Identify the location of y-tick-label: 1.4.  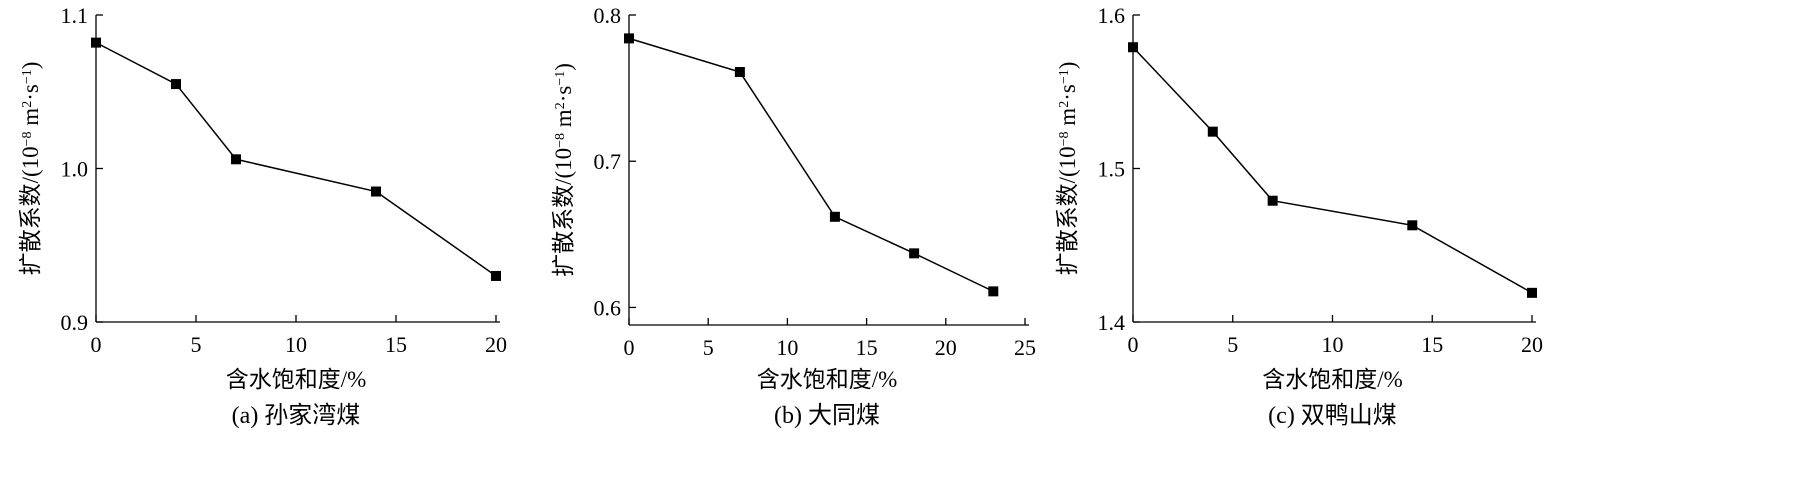
(1112, 322).